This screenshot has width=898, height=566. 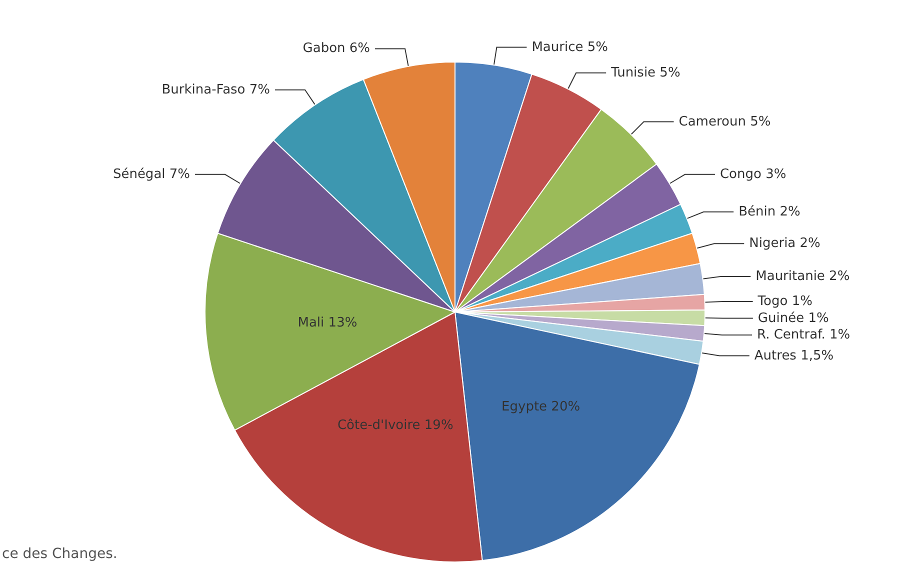 I want to click on slice-label: R. Centraf. 1%, so click(x=803, y=335).